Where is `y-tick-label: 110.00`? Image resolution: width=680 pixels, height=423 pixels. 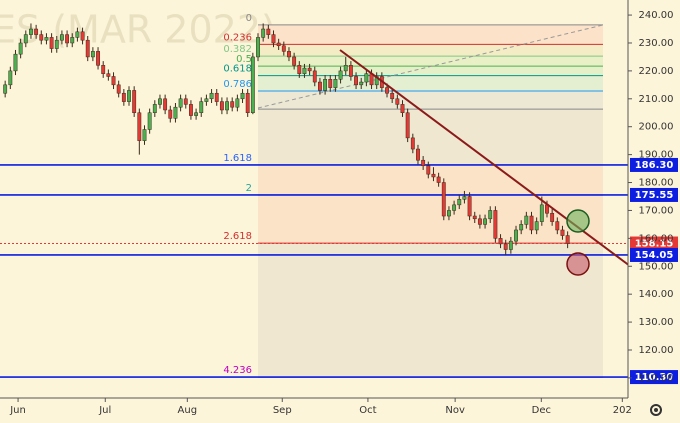 y-tick-label: 110.00 is located at coordinates (656, 378).